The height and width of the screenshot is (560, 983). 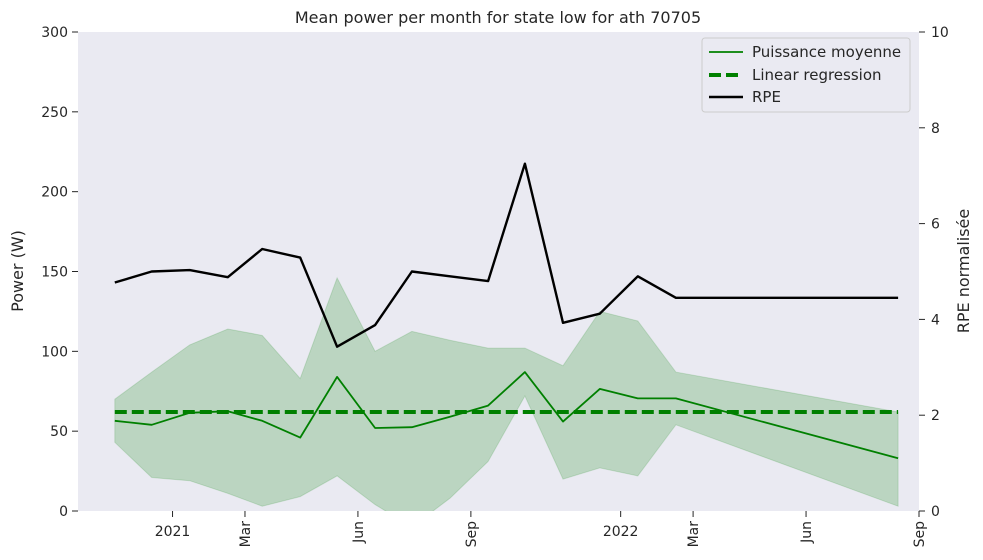 I want to click on left-tick-label: 300, so click(x=54, y=33).